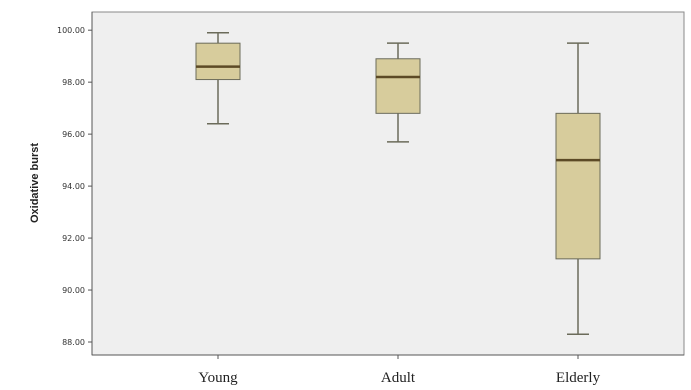 This screenshot has height=390, width=691. I want to click on box-elderly, so click(578, 188).